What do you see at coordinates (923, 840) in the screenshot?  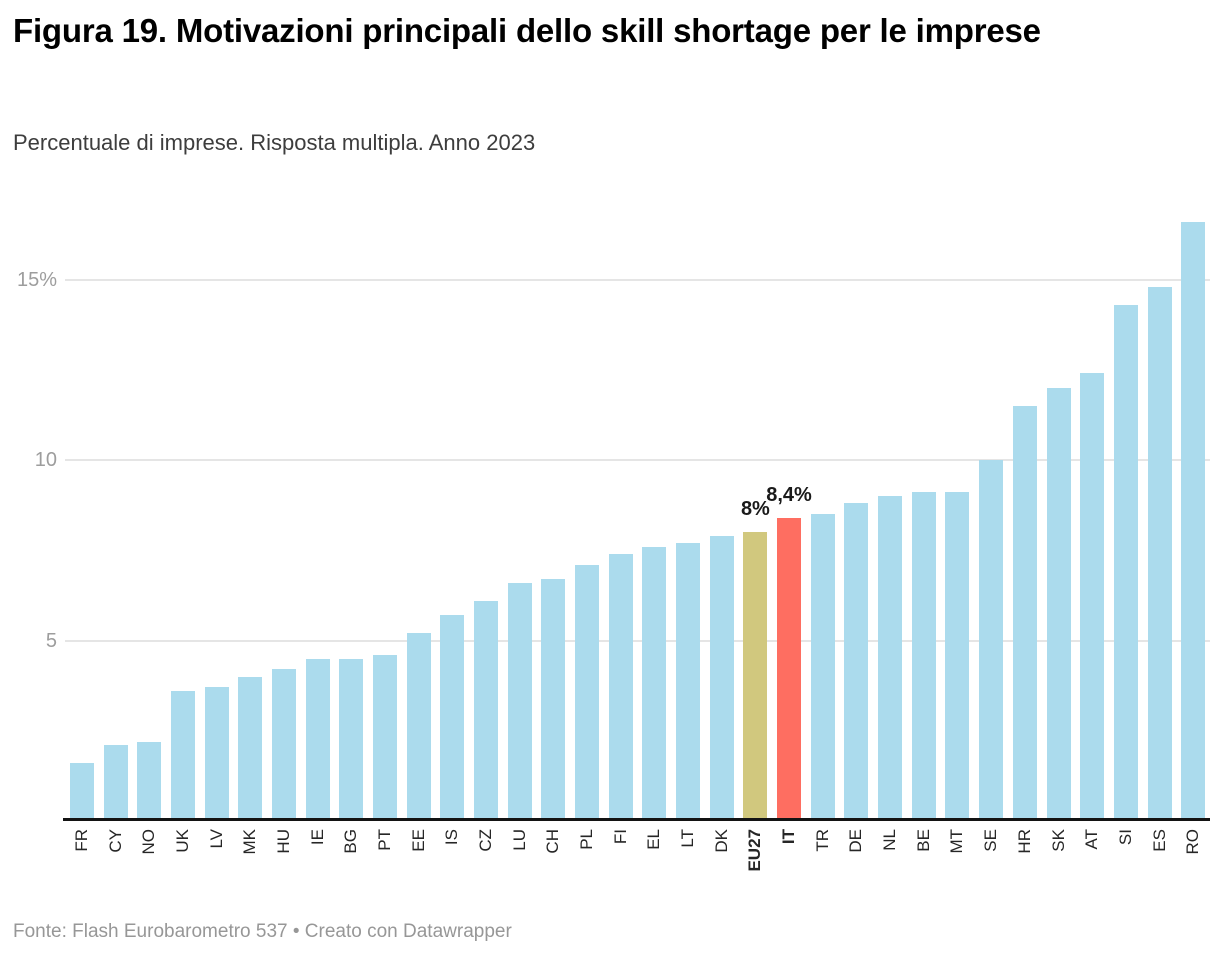 I see `x-axis-label-BE: BE` at bounding box center [923, 840].